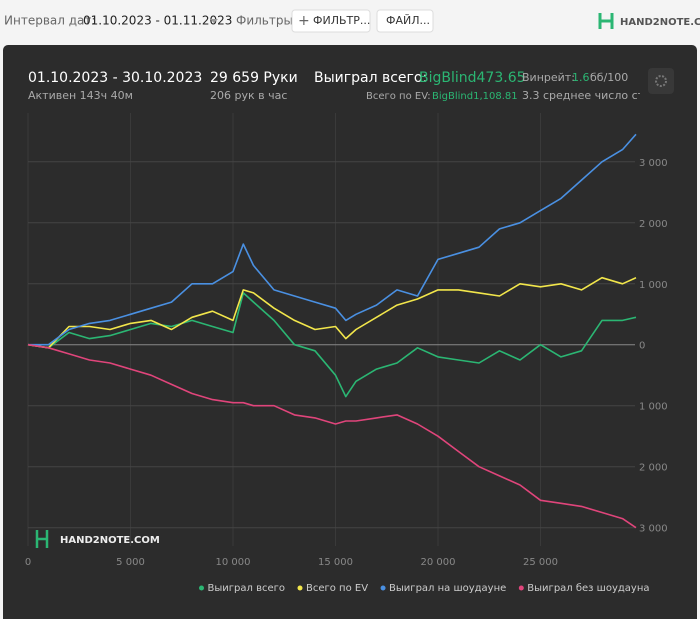 Image resolution: width=700 pixels, height=619 pixels. Describe the element at coordinates (447, 588) in the screenshot. I see `legend-label: Выиграл на шоудауне` at that location.